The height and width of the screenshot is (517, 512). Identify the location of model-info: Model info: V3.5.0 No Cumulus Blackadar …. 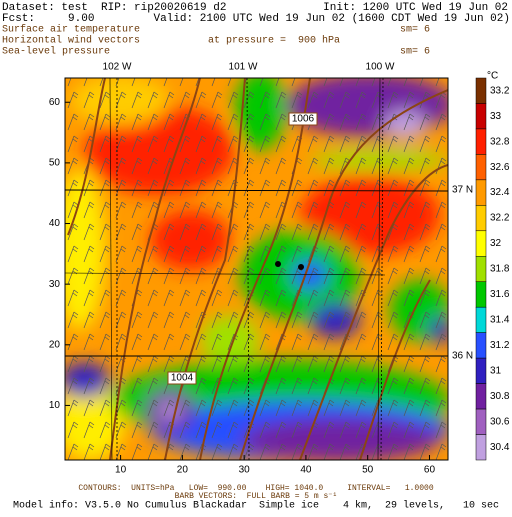
(256, 506).